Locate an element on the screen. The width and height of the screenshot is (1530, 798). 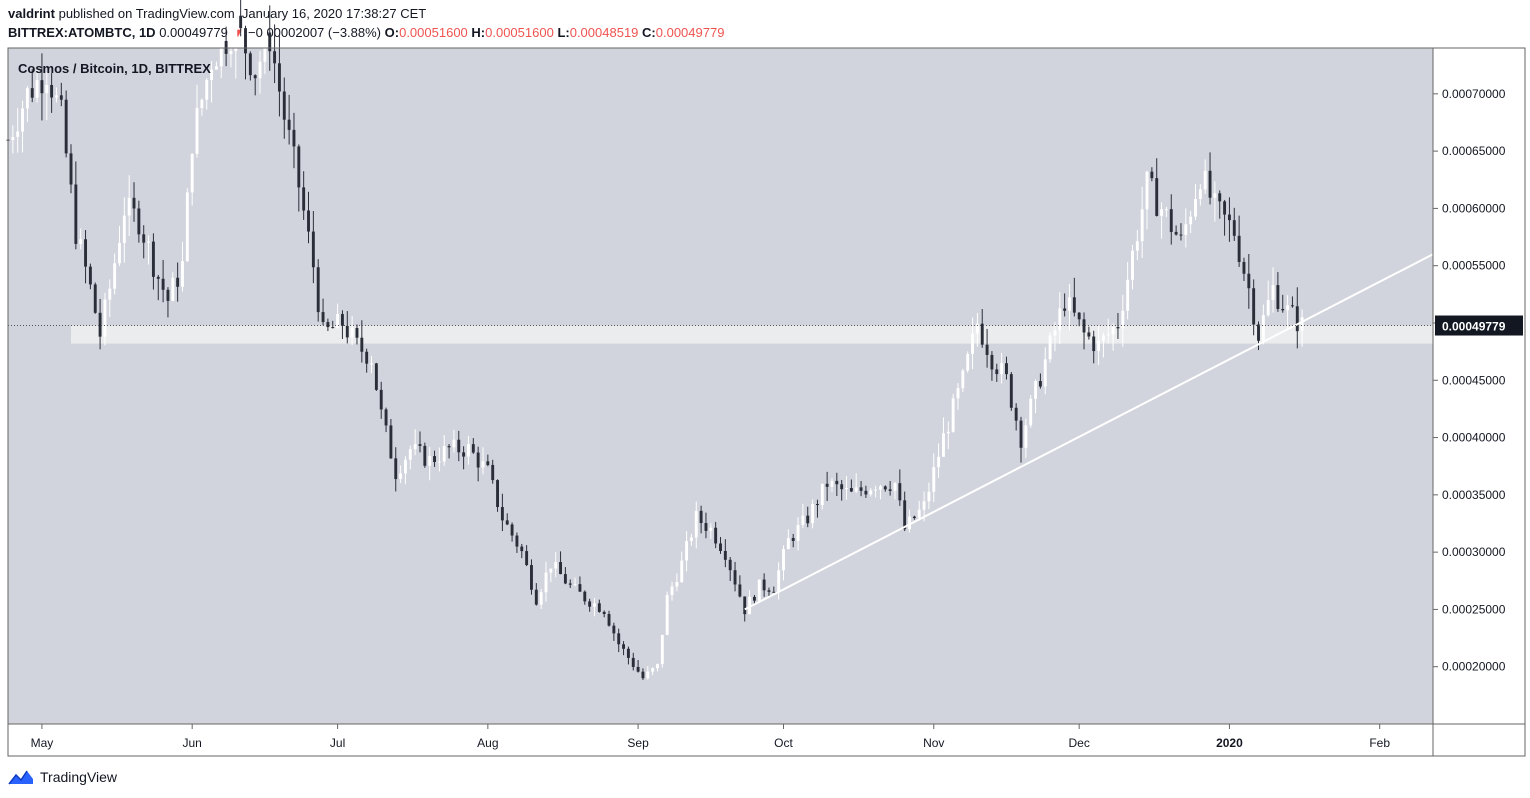
support-zone-rect is located at coordinates (752, 334).